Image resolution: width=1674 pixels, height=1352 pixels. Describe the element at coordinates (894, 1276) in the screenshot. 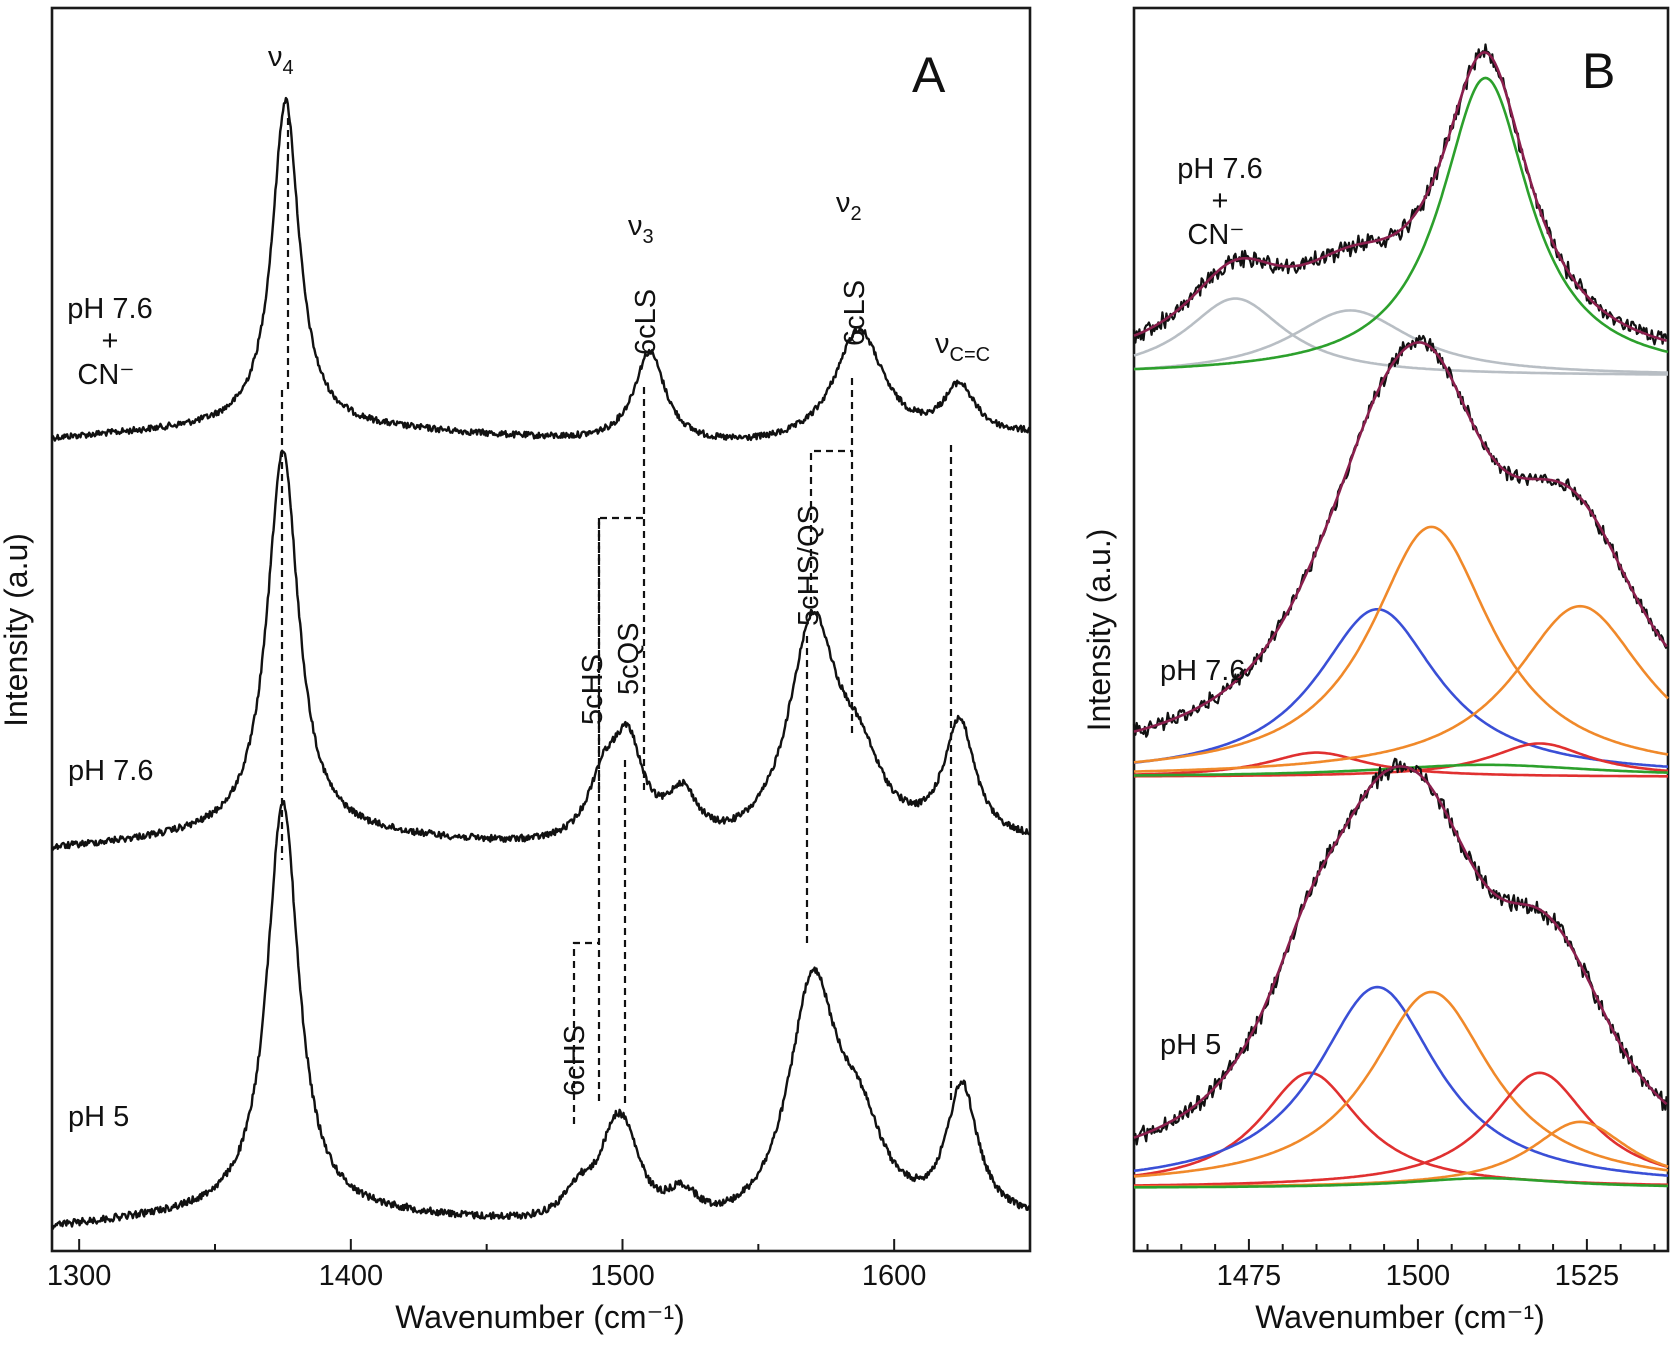

I see `x-tick-label: 1600` at that location.